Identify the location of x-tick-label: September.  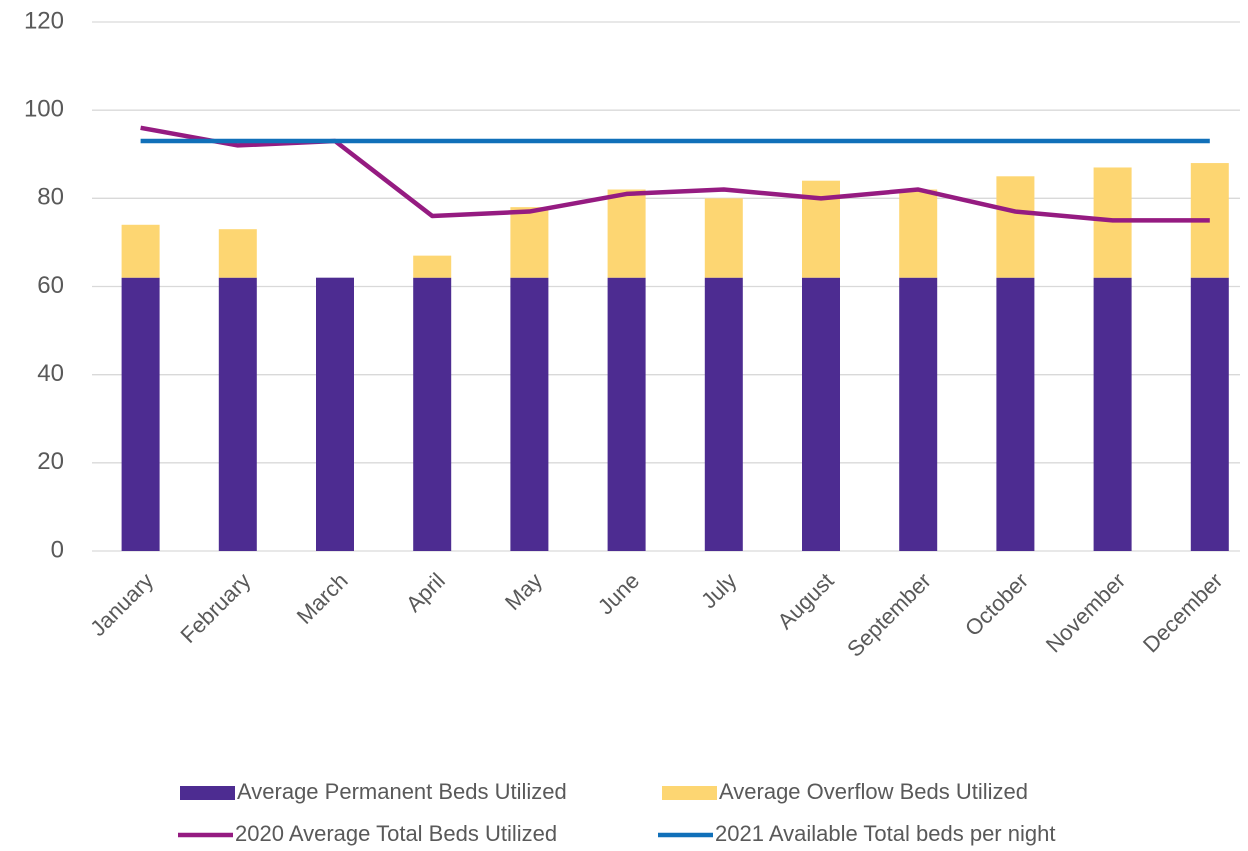
(889, 615).